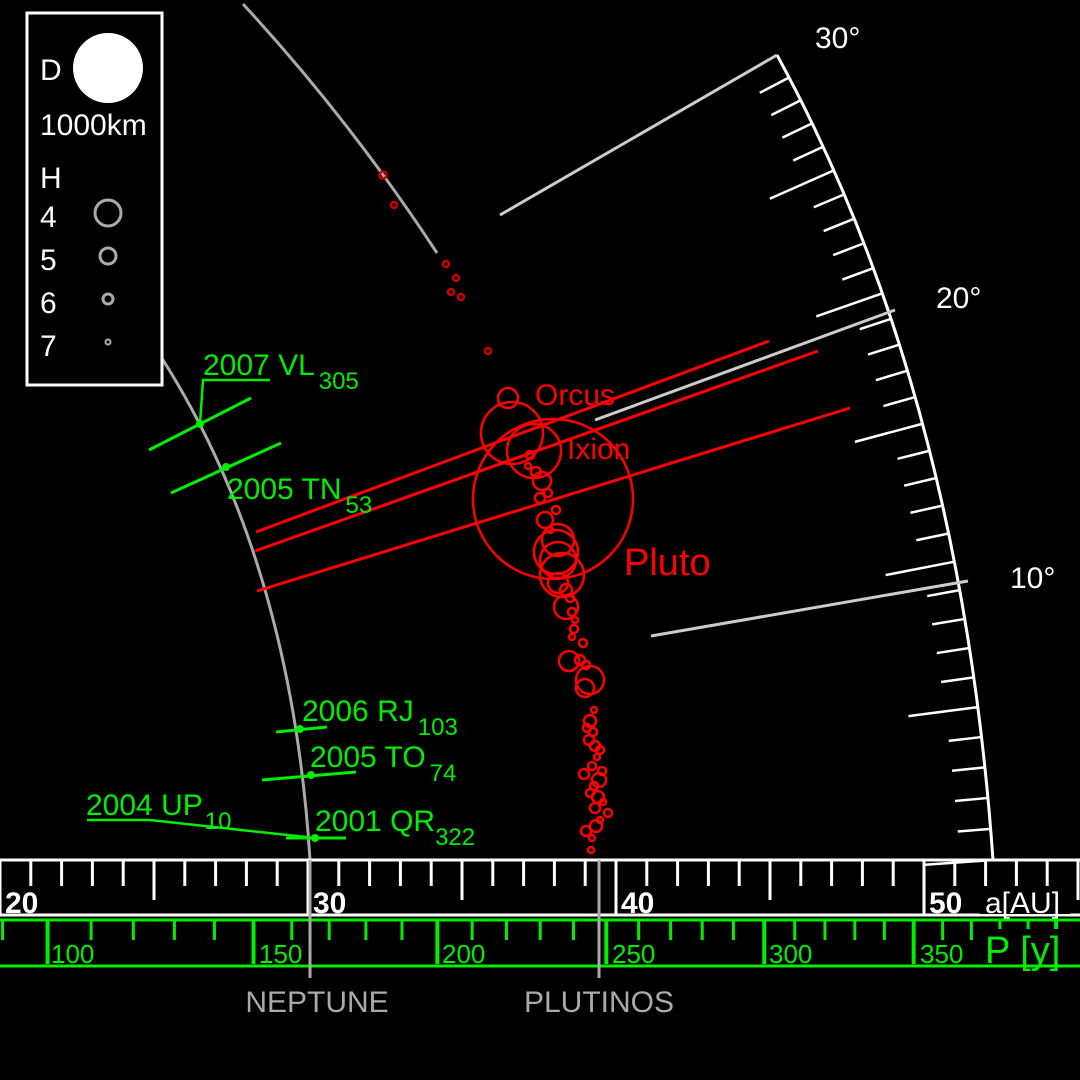  What do you see at coordinates (108, 256) in the screenshot?
I see `legend-h-5-circle` at bounding box center [108, 256].